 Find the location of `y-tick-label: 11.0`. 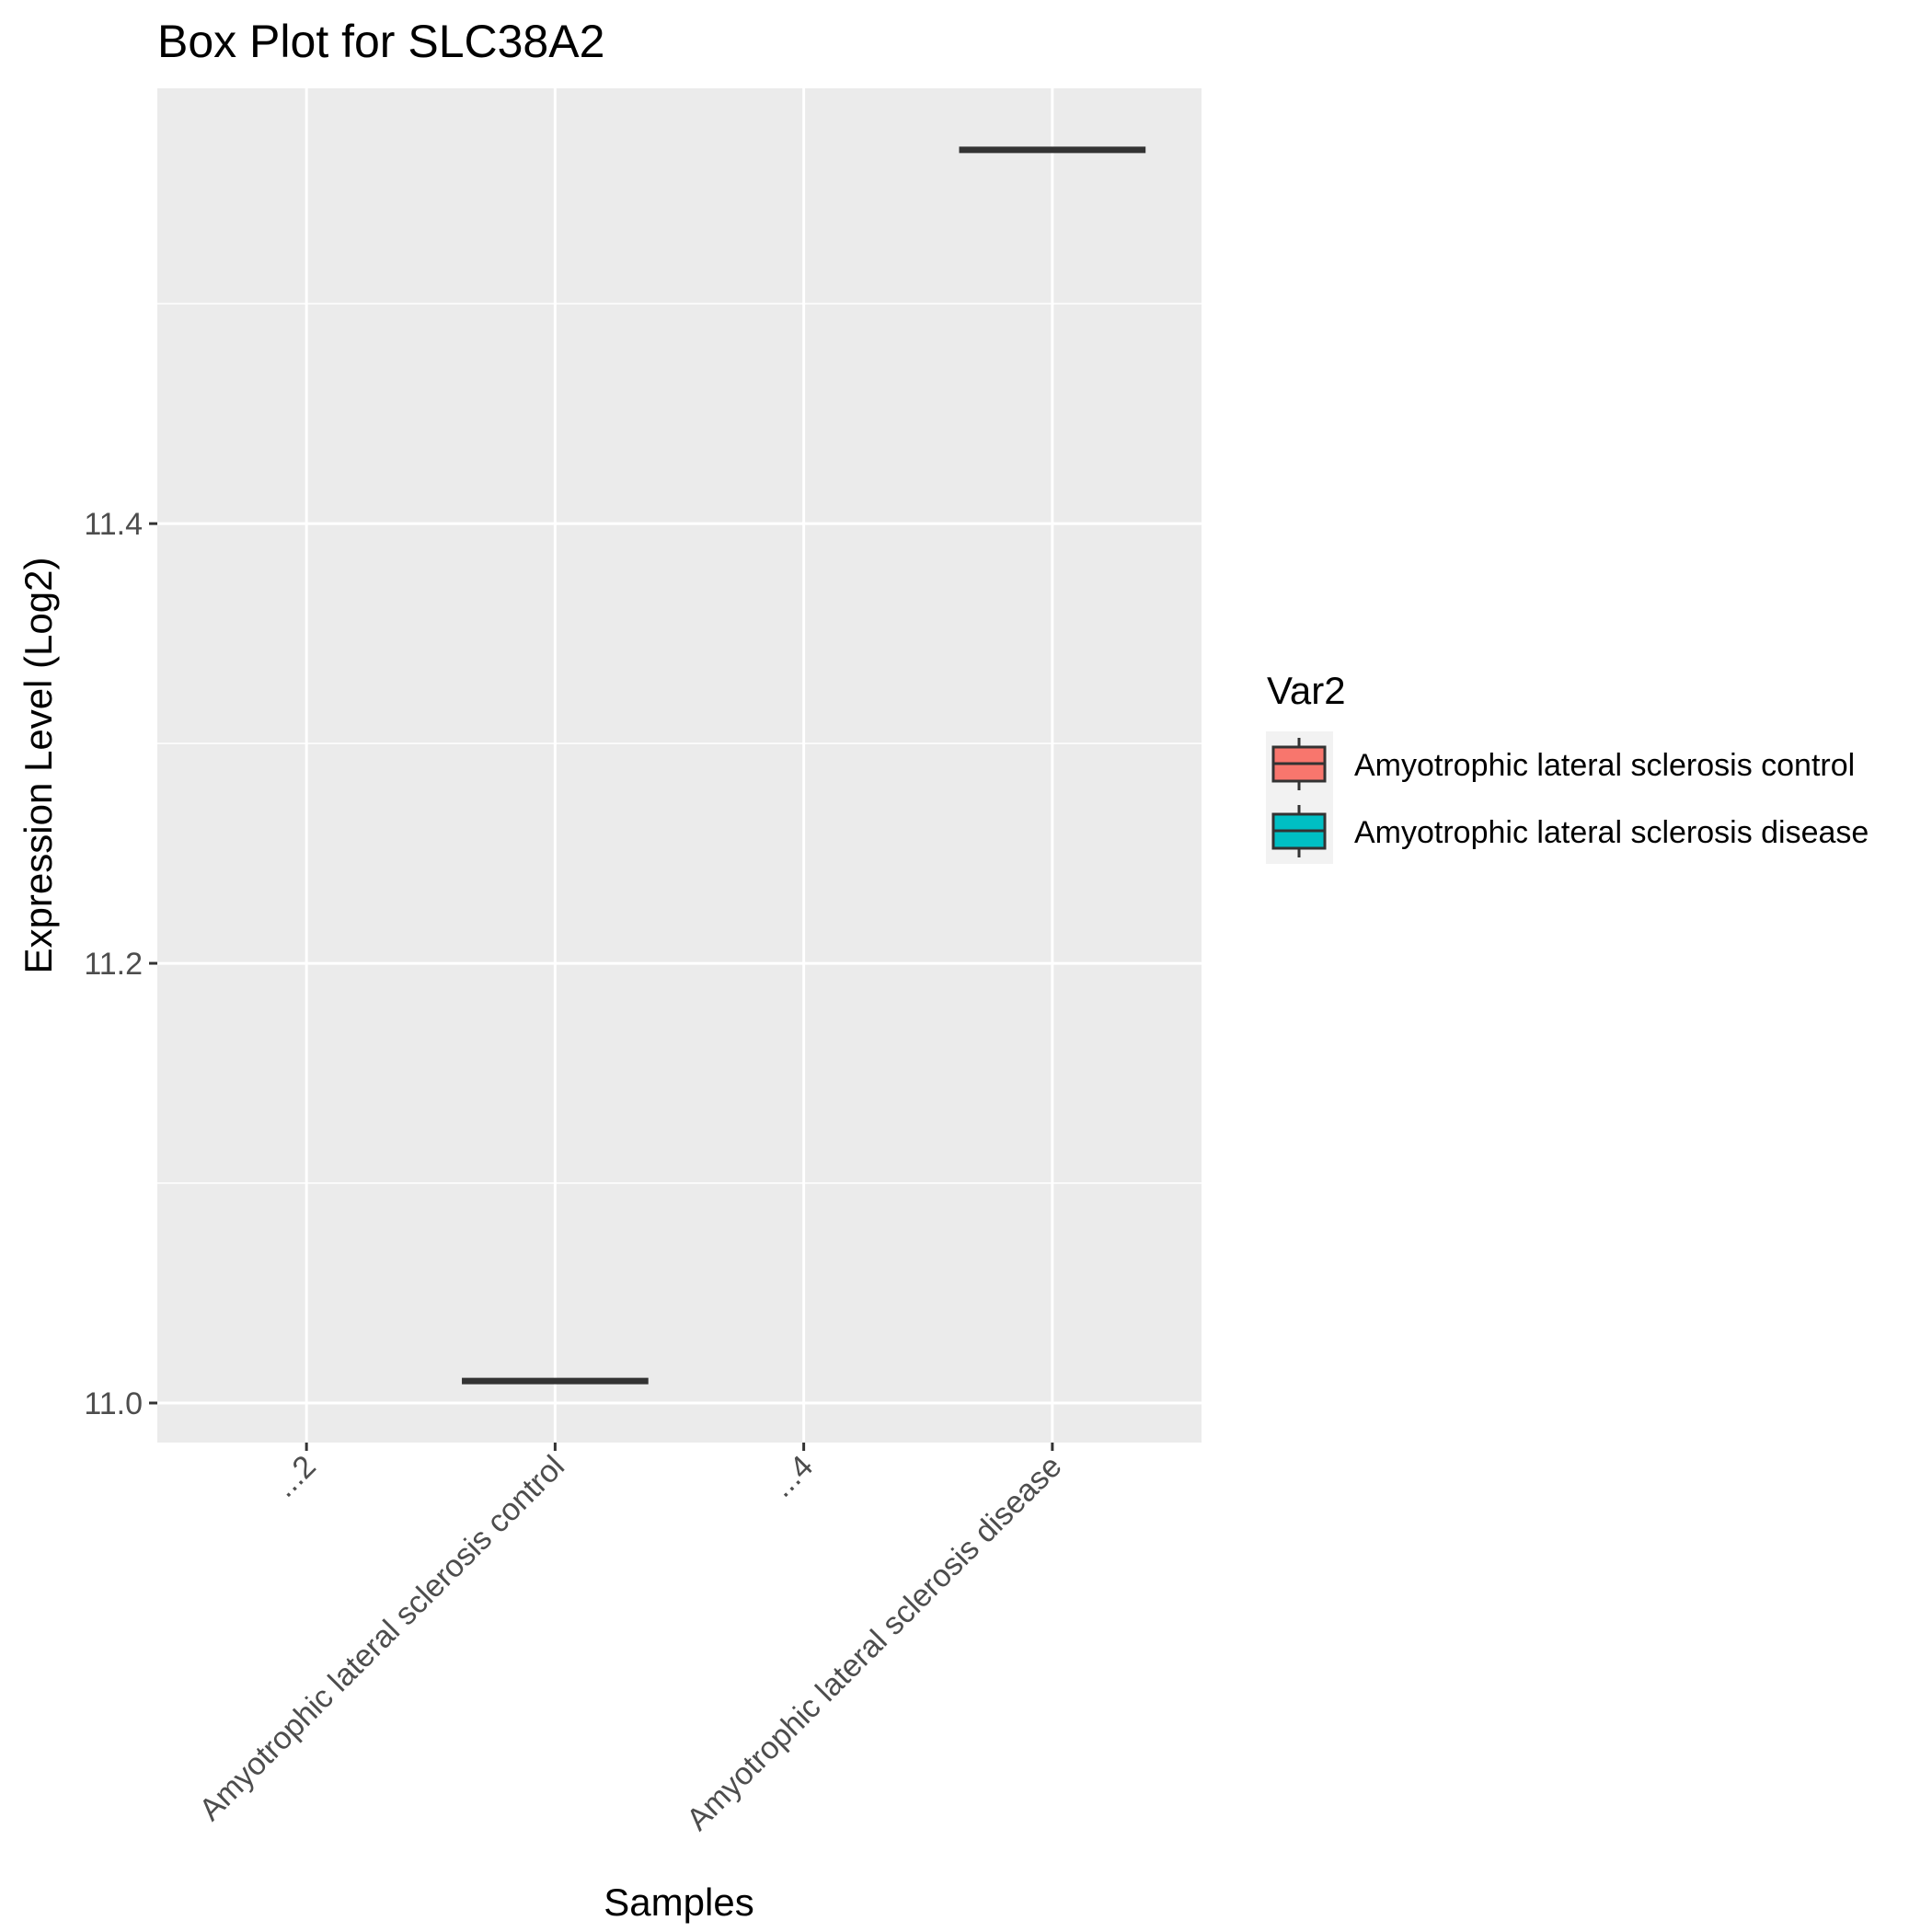

y-tick-label: 11.0 is located at coordinates (113, 1403).